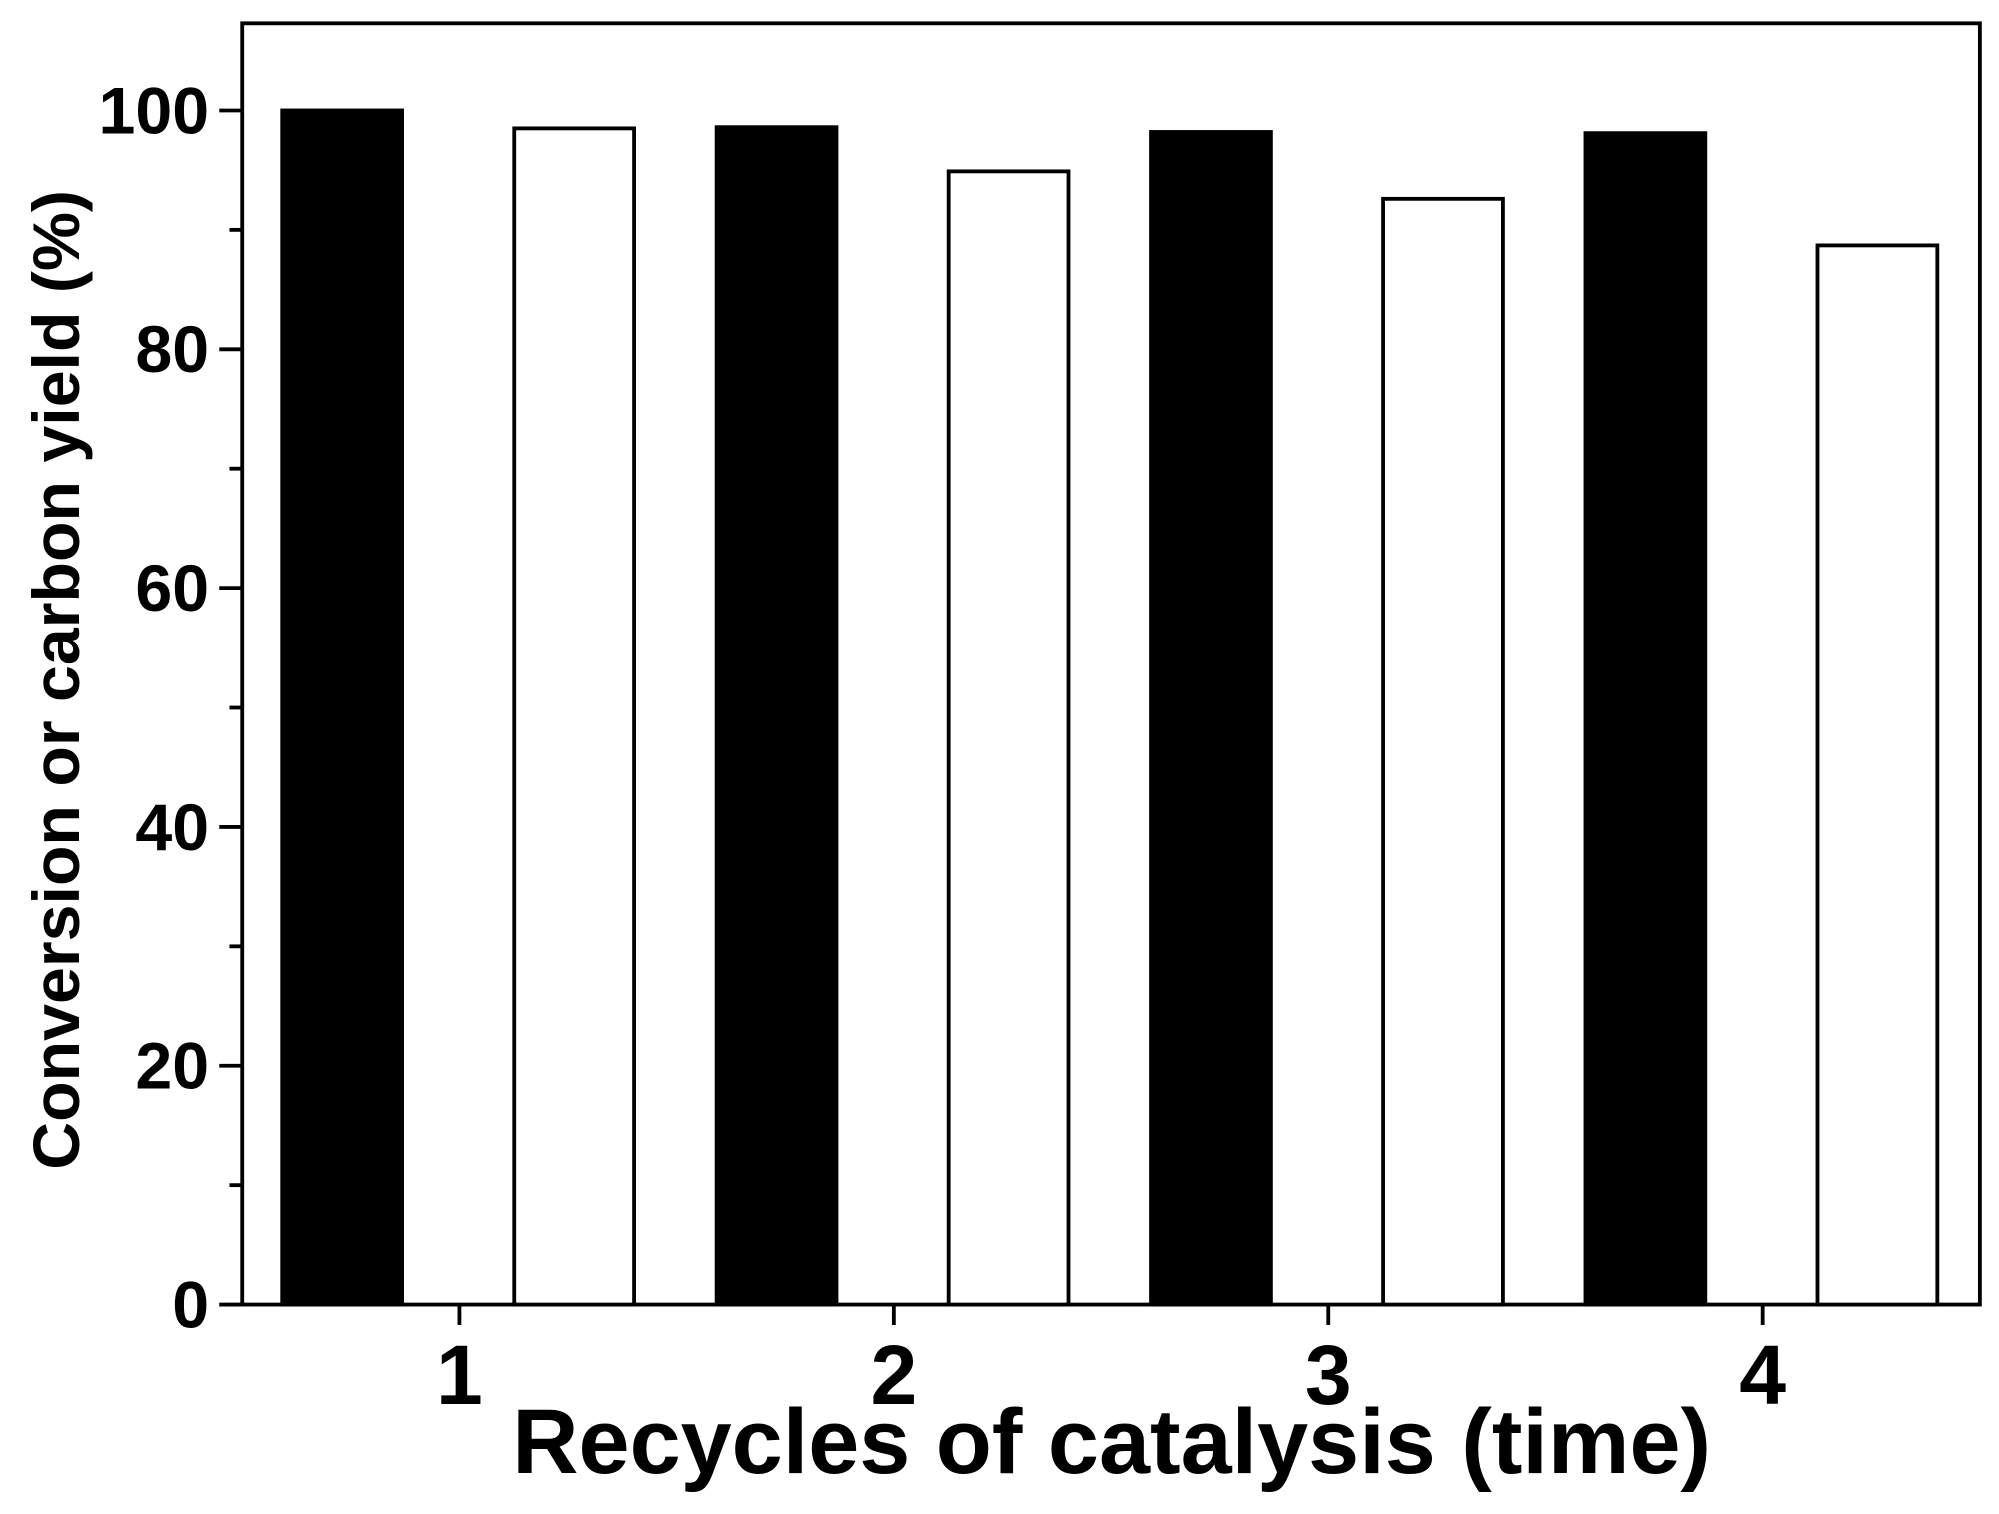 This screenshot has height=1514, width=1999. What do you see at coordinates (172, 350) in the screenshot?
I see `y-tick-label: 80` at bounding box center [172, 350].